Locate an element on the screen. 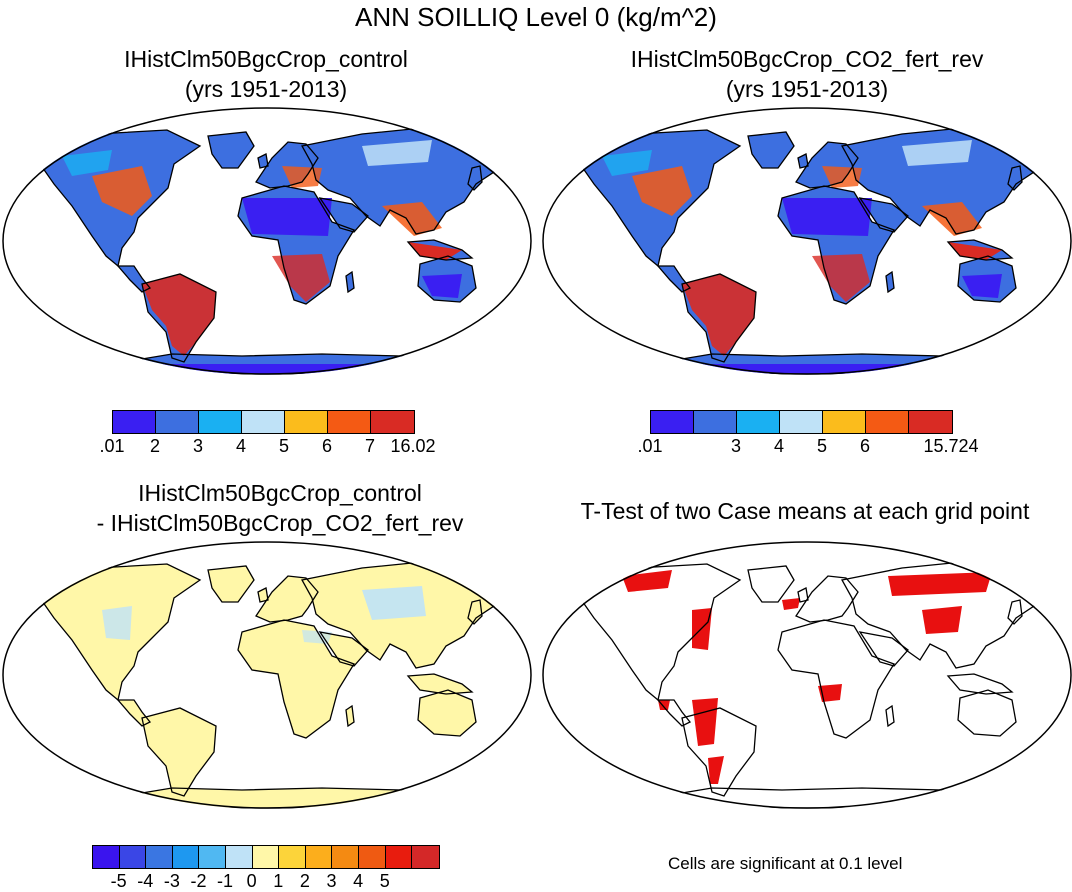 This screenshot has height=892, width=1072. colorbar-tick-label: 7 is located at coordinates (370, 446).